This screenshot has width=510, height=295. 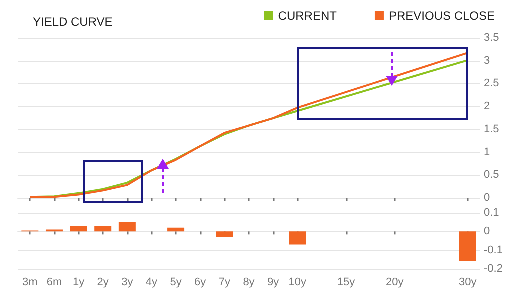 I want to click on y-tick-label: -0.1, so click(x=493, y=250).